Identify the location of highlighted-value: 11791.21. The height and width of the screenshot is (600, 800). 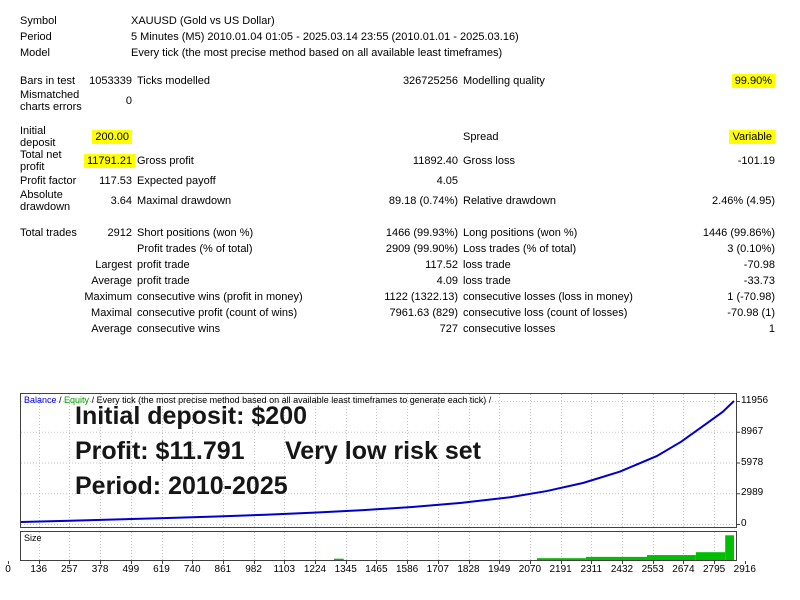
(110, 161).